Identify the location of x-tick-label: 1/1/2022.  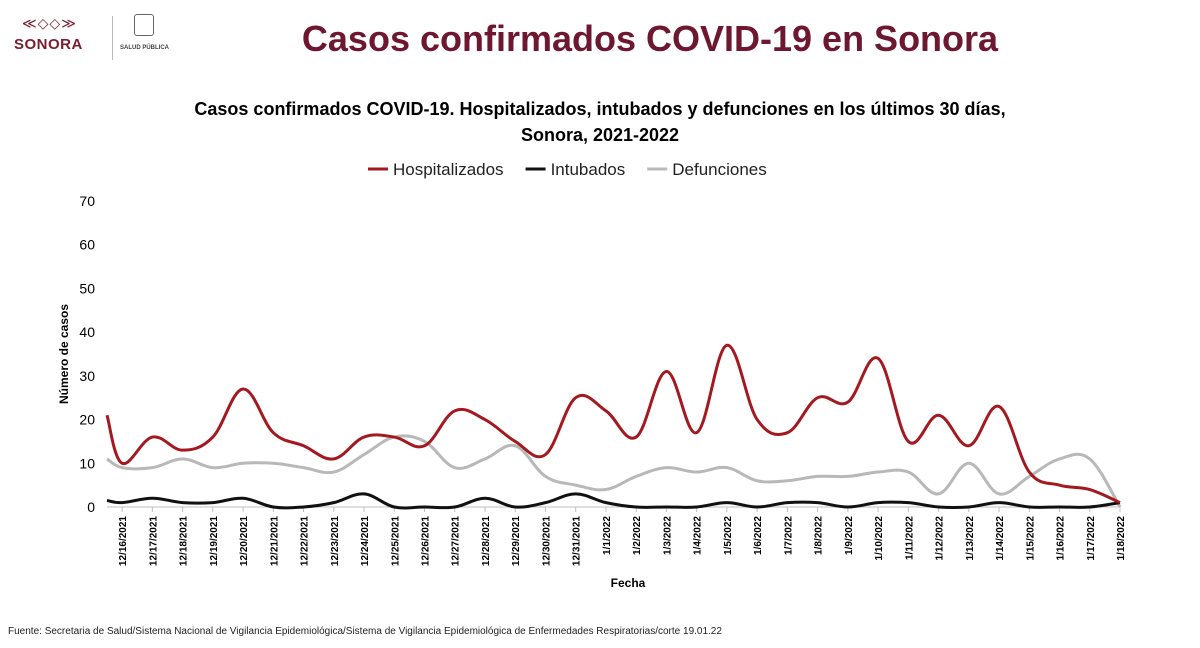
(607, 535).